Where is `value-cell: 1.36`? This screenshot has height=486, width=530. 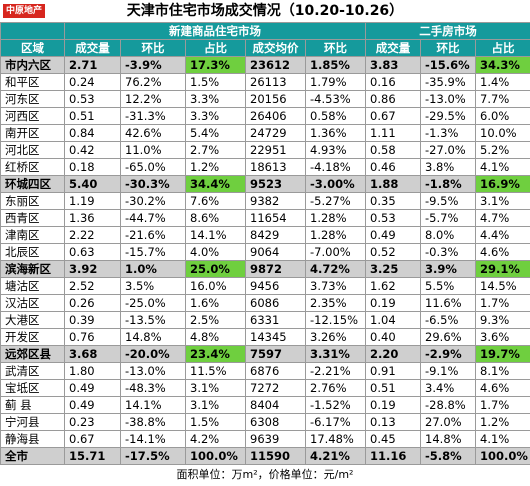
value-cell: 1.36 is located at coordinates (92, 218).